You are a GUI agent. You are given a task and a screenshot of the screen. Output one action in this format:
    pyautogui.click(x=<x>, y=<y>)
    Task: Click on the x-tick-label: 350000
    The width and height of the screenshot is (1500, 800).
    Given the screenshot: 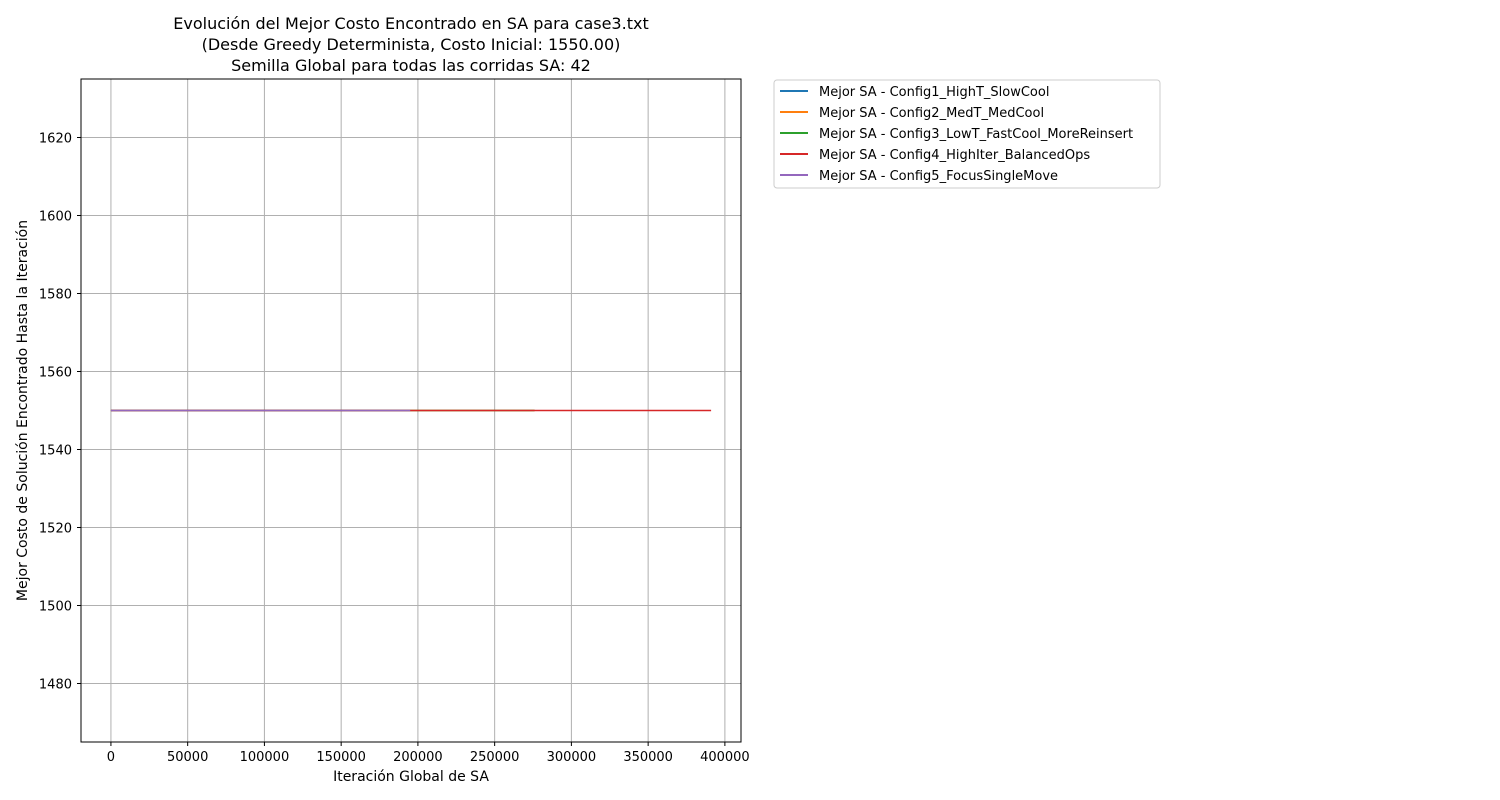 What is the action you would take?
    pyautogui.click(x=648, y=757)
    